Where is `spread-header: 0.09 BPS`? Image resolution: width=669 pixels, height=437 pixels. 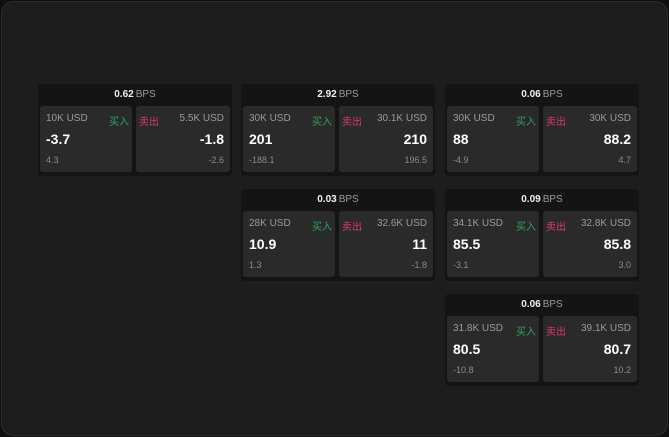 spread-header: 0.09 BPS is located at coordinates (542, 199).